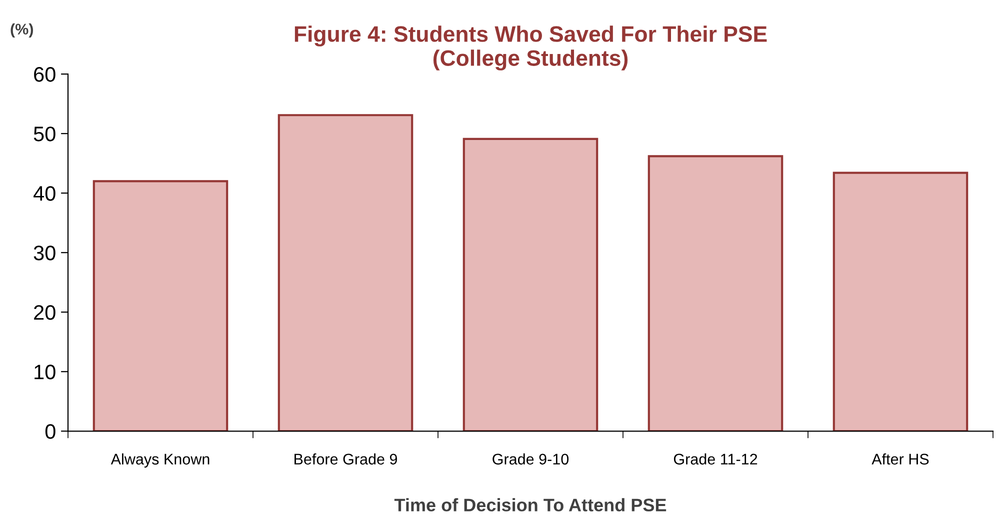 This screenshot has height=529, width=1000. What do you see at coordinates (530, 505) in the screenshot?
I see `x-axis-title: Time of Decision To Attend PSE` at bounding box center [530, 505].